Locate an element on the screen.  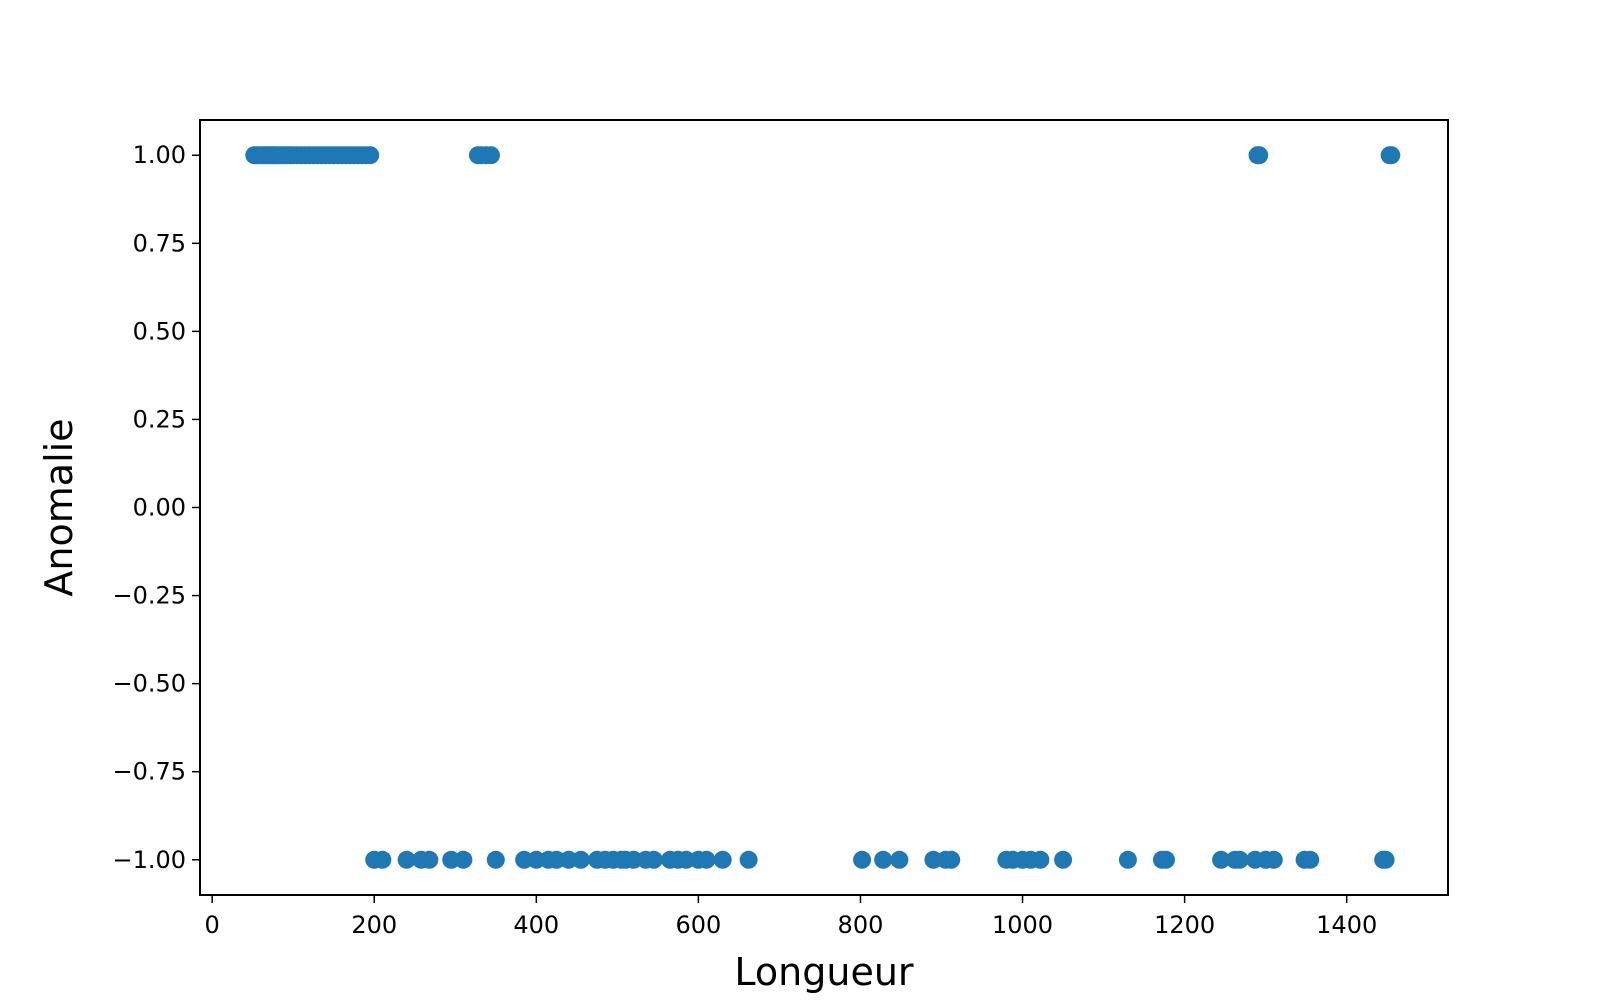
y-tick-label: −1.00 is located at coordinates (149, 860).